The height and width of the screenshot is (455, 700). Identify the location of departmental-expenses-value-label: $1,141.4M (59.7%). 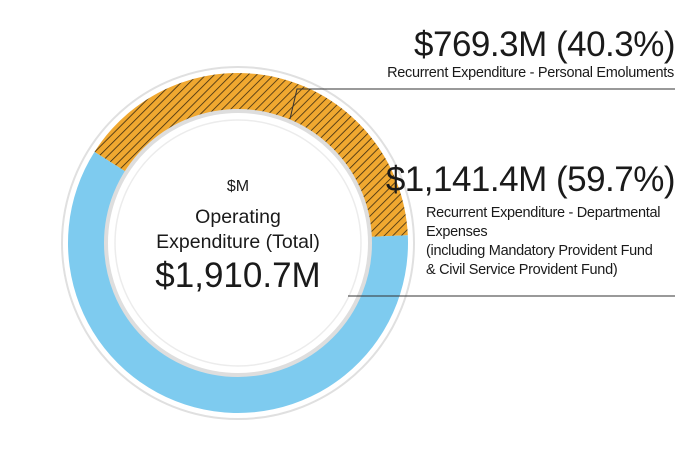
(530, 179).